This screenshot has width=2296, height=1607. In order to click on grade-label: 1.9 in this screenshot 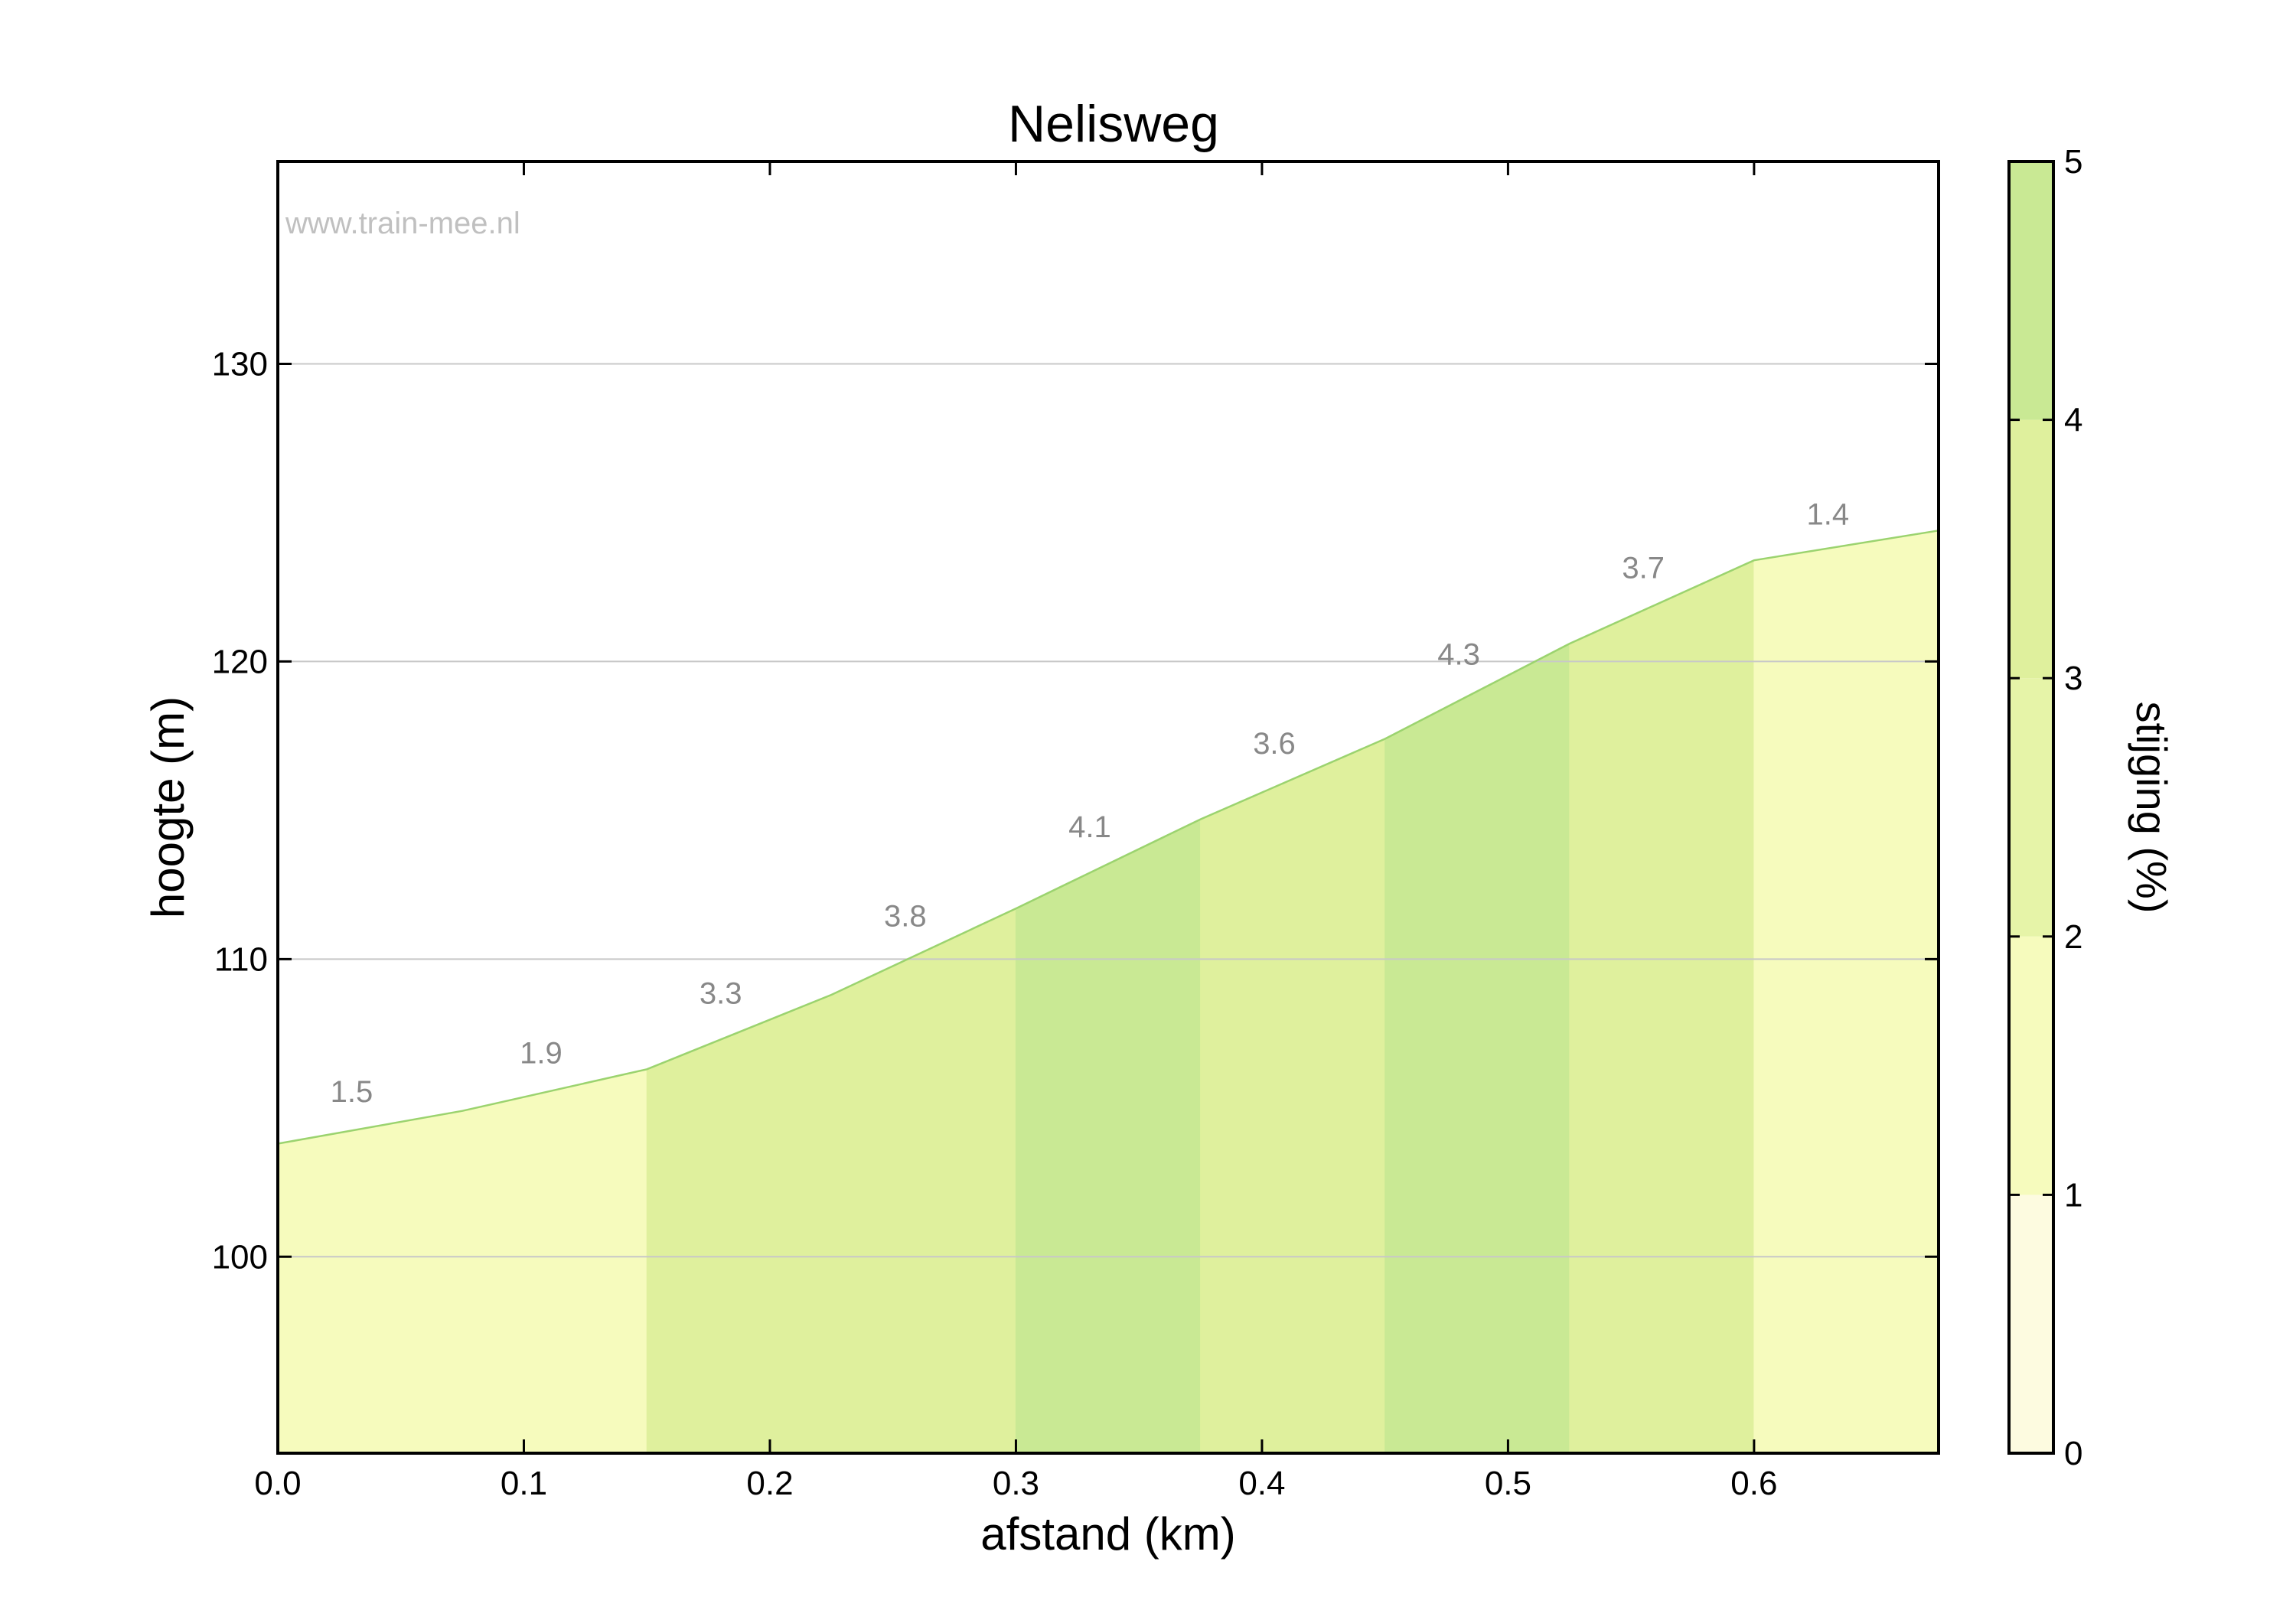, I will do `click(541, 1053)`.